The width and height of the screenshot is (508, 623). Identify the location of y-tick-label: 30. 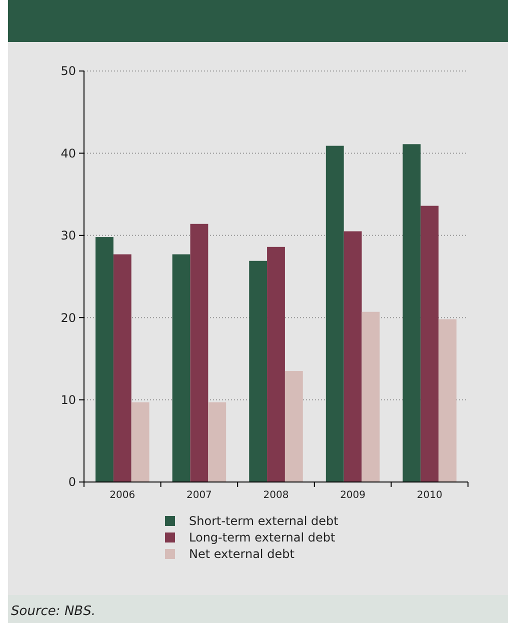
(68, 235).